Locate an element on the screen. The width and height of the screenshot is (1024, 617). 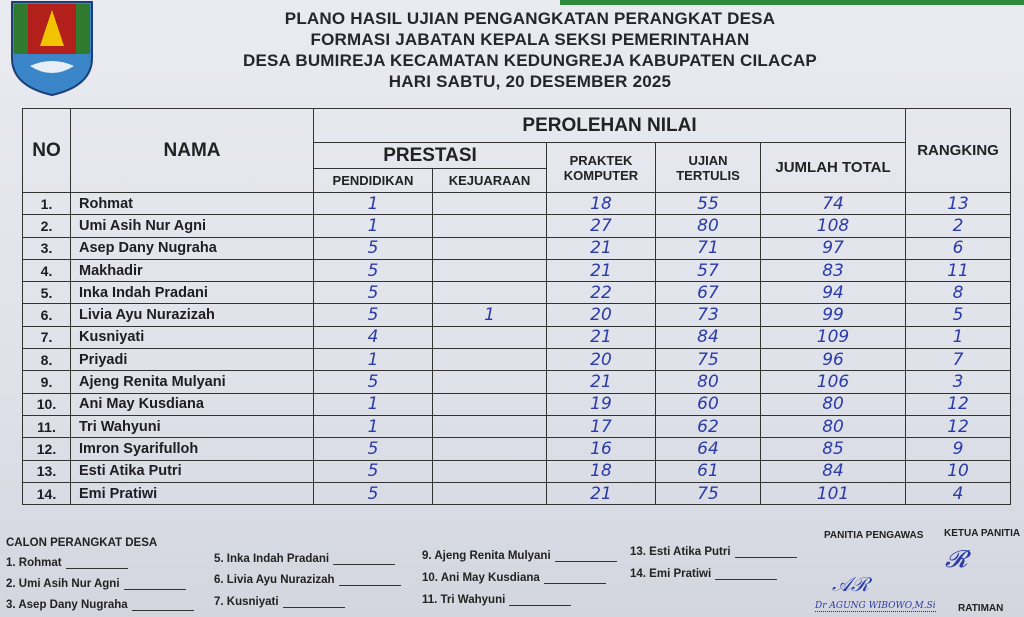
cell-jumlah: 84 is located at coordinates (833, 471).